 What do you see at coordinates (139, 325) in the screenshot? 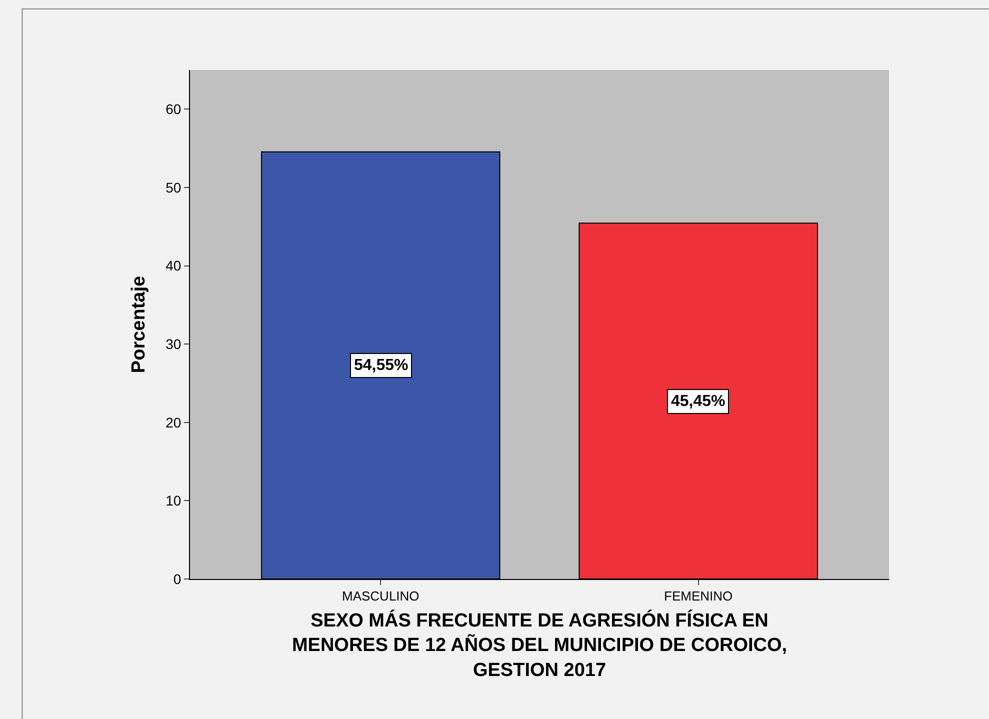
I see `y-axis-title: Porcentaje` at bounding box center [139, 325].